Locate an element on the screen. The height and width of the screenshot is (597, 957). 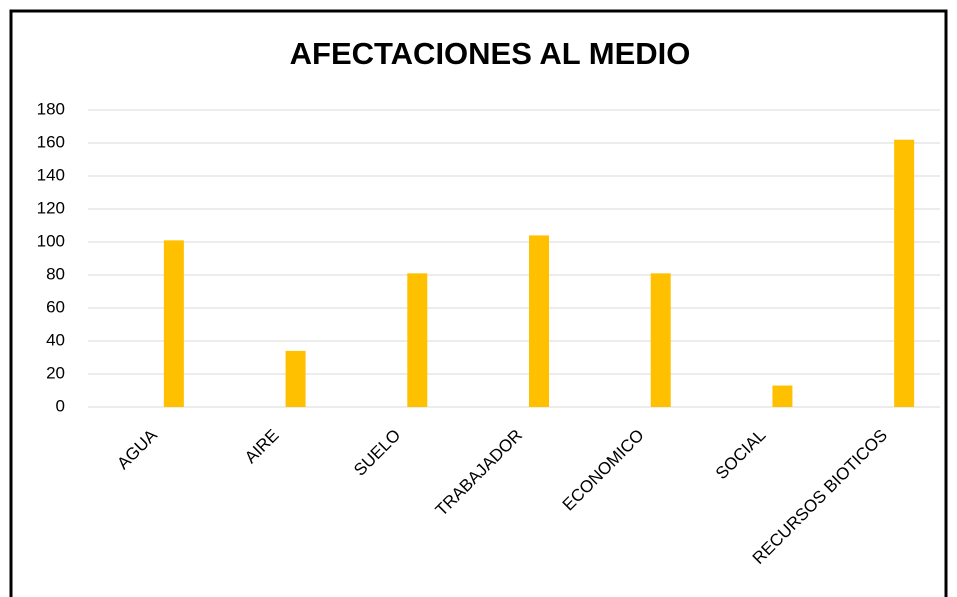
y-tick-label: 140 is located at coordinates (51, 174).